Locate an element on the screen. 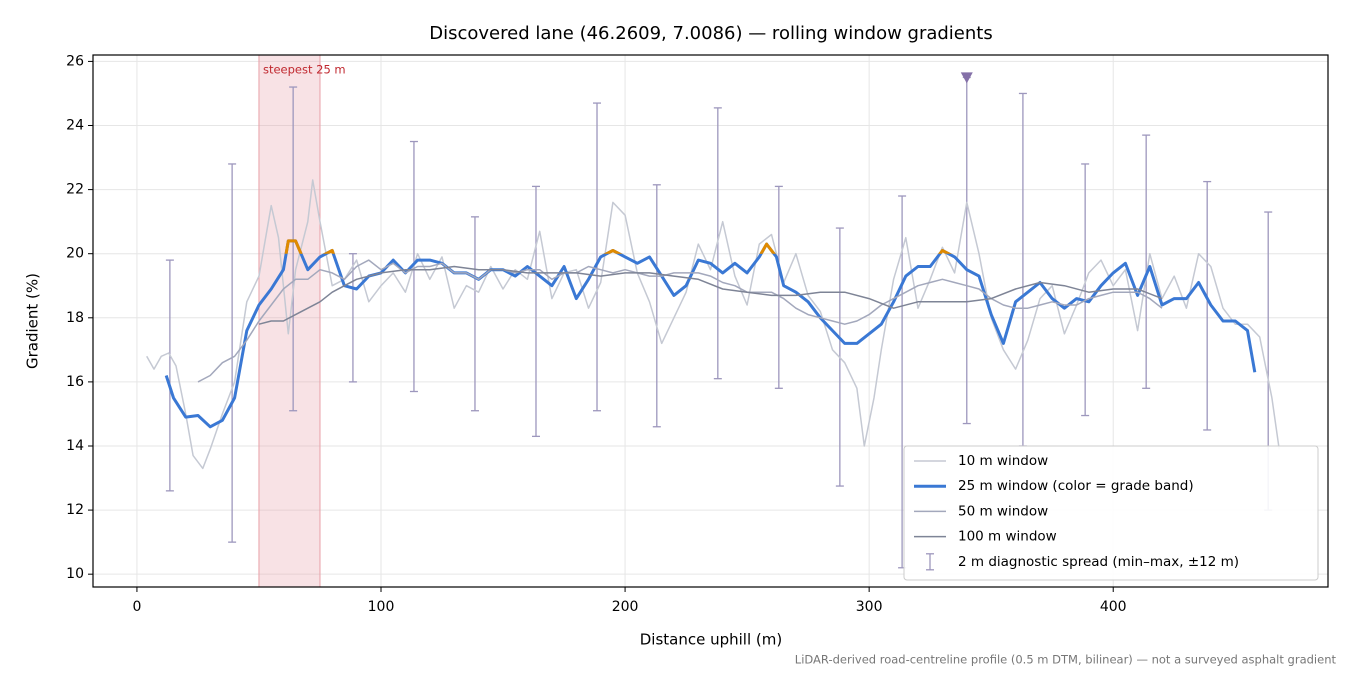 This screenshot has height=675, width=1350. x-tick-label: 400 is located at coordinates (1113, 607).